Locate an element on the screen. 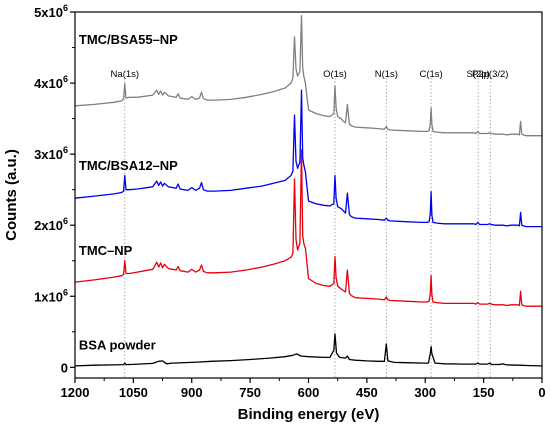  x-tick-label: 900 is located at coordinates (192, 392).